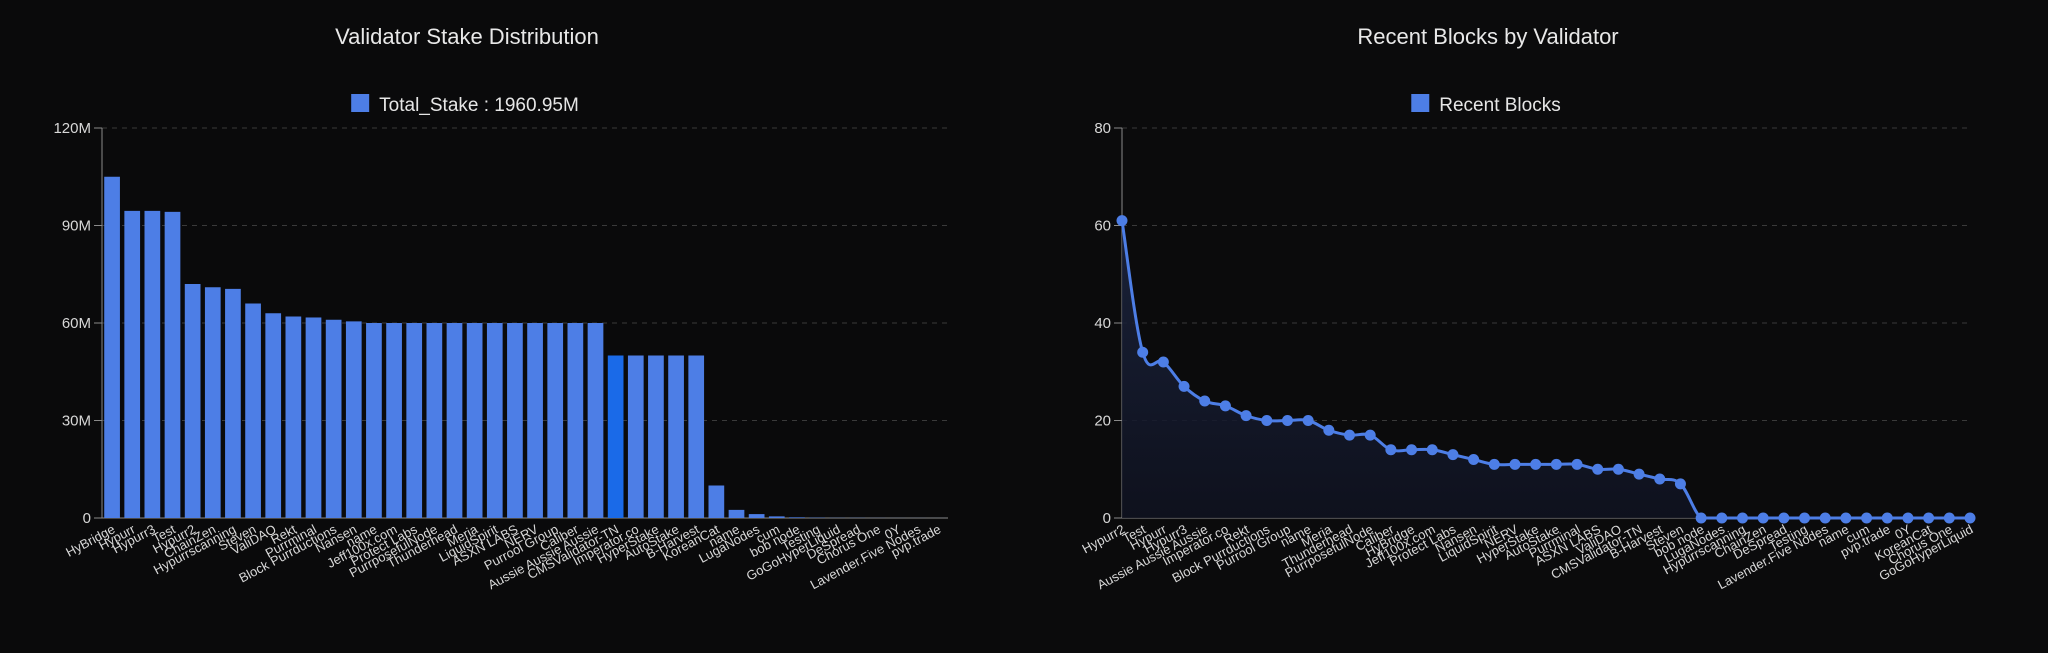  Describe the element at coordinates (76, 226) in the screenshot. I see `y-tick-label: 90M` at that location.